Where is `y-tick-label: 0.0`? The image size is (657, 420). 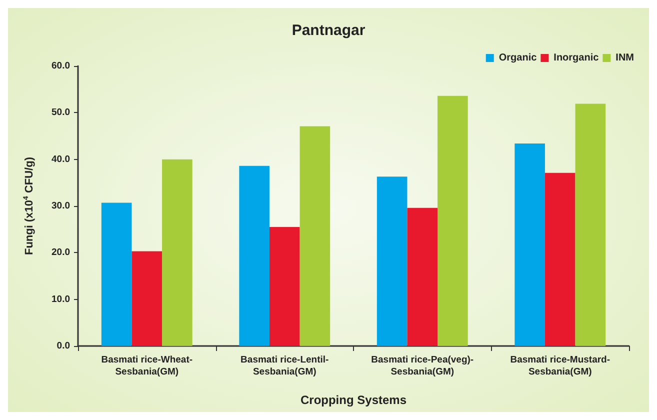
y-tick-label: 0.0 is located at coordinates (63, 346).